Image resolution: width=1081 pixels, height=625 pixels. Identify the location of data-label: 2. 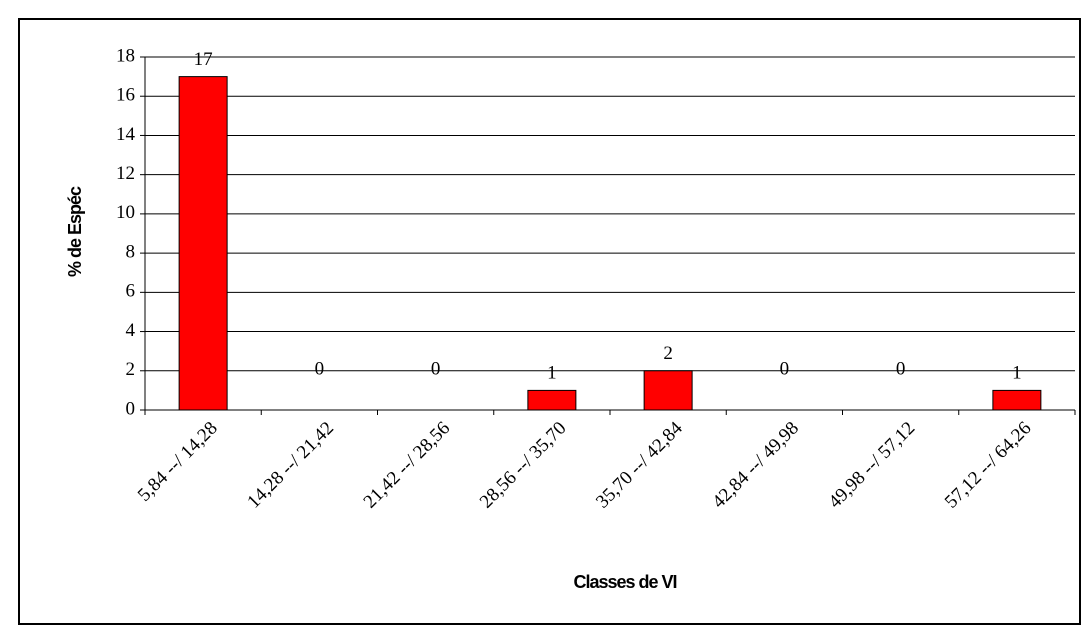
(668, 353).